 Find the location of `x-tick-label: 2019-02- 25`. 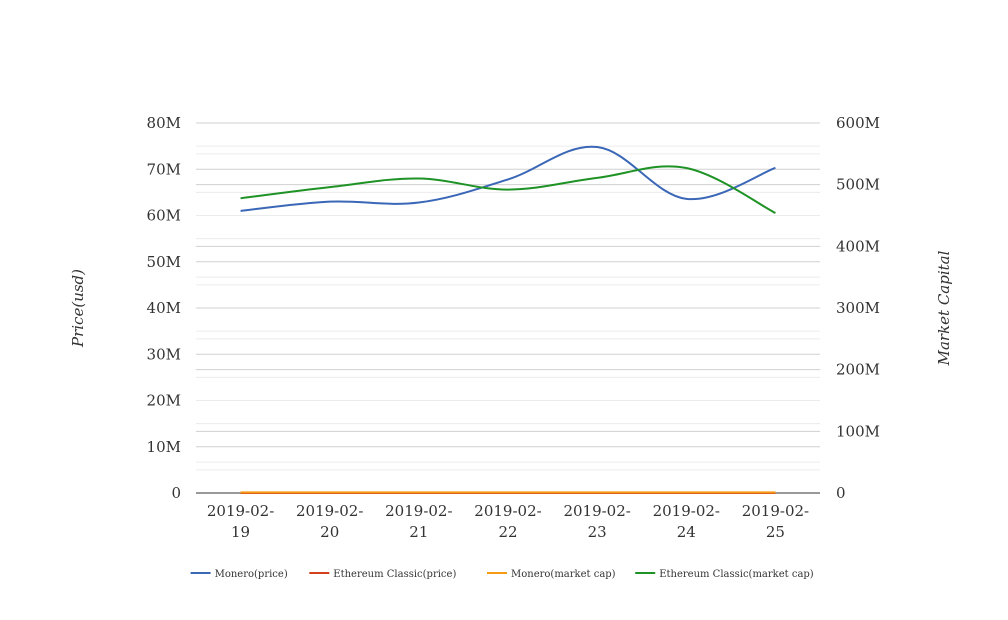

x-tick-label: 2019-02- 25 is located at coordinates (775, 521).